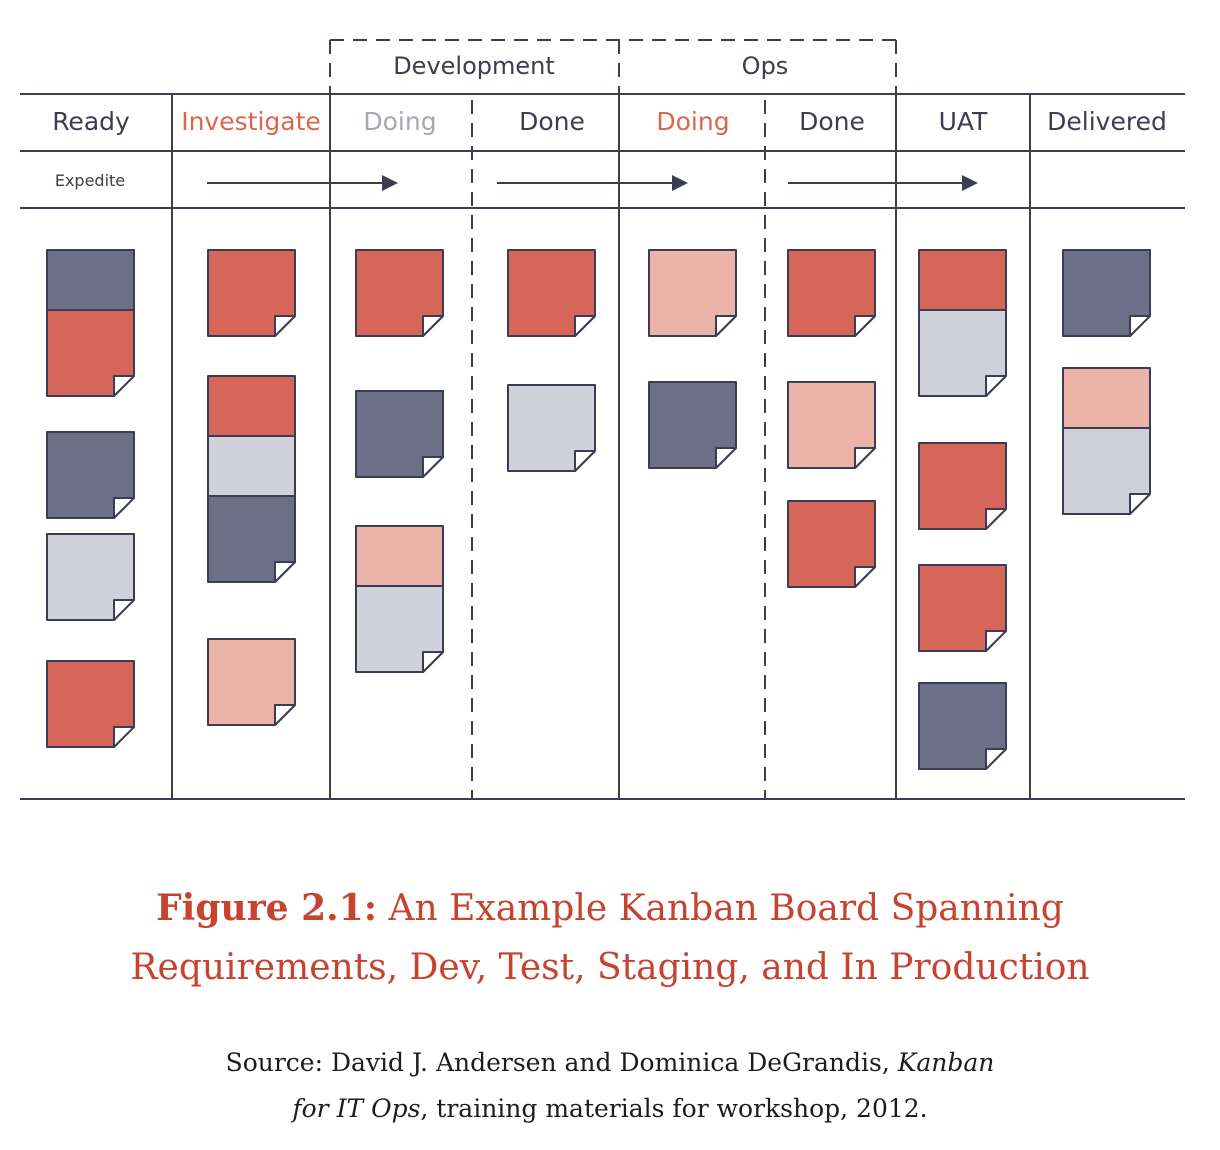 Image resolution: width=1220 pixels, height=1150 pixels. I want to click on column-header-ready: Ready, so click(91, 121).